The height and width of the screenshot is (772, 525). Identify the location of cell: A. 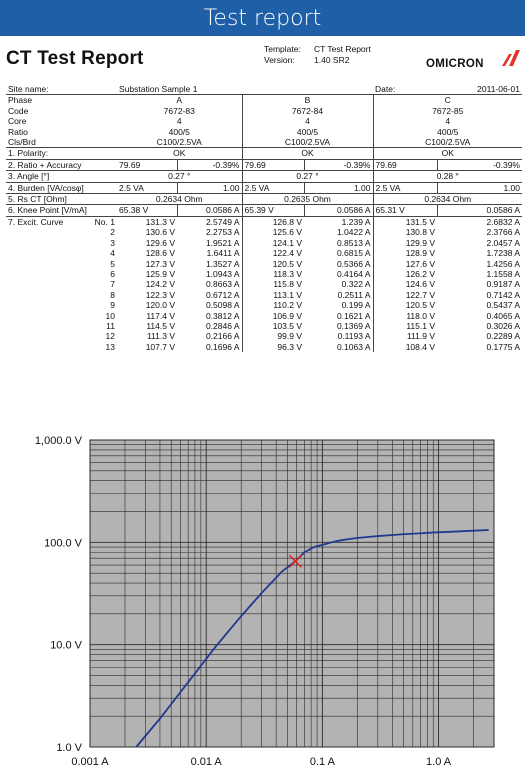
(179, 100).